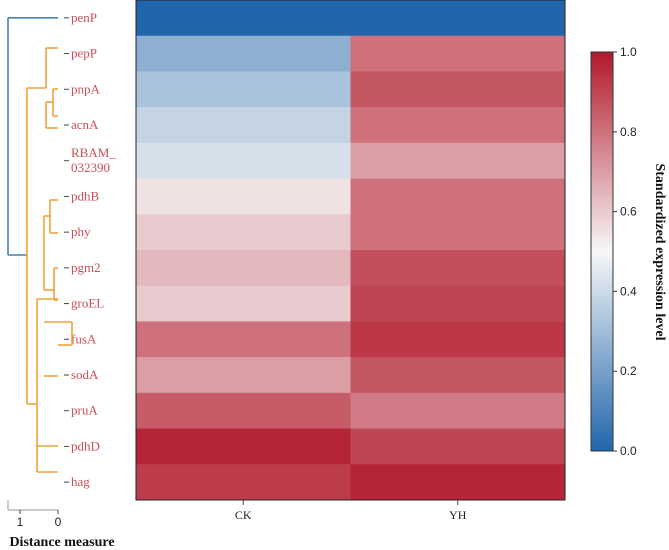 The image size is (669, 550). Describe the element at coordinates (61, 542) in the screenshot. I see `dendrogram-axis-label: Distance measure` at that location.